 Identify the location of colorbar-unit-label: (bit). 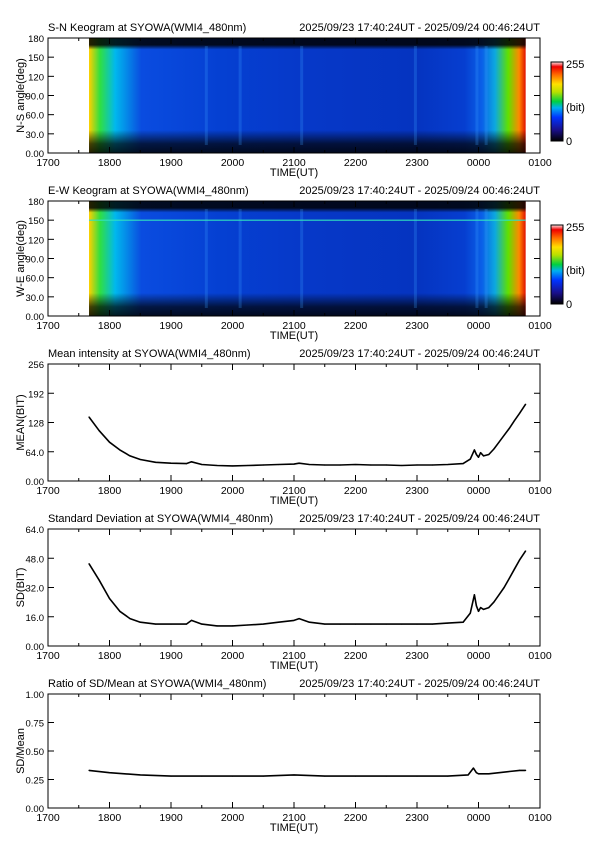
(575, 271).